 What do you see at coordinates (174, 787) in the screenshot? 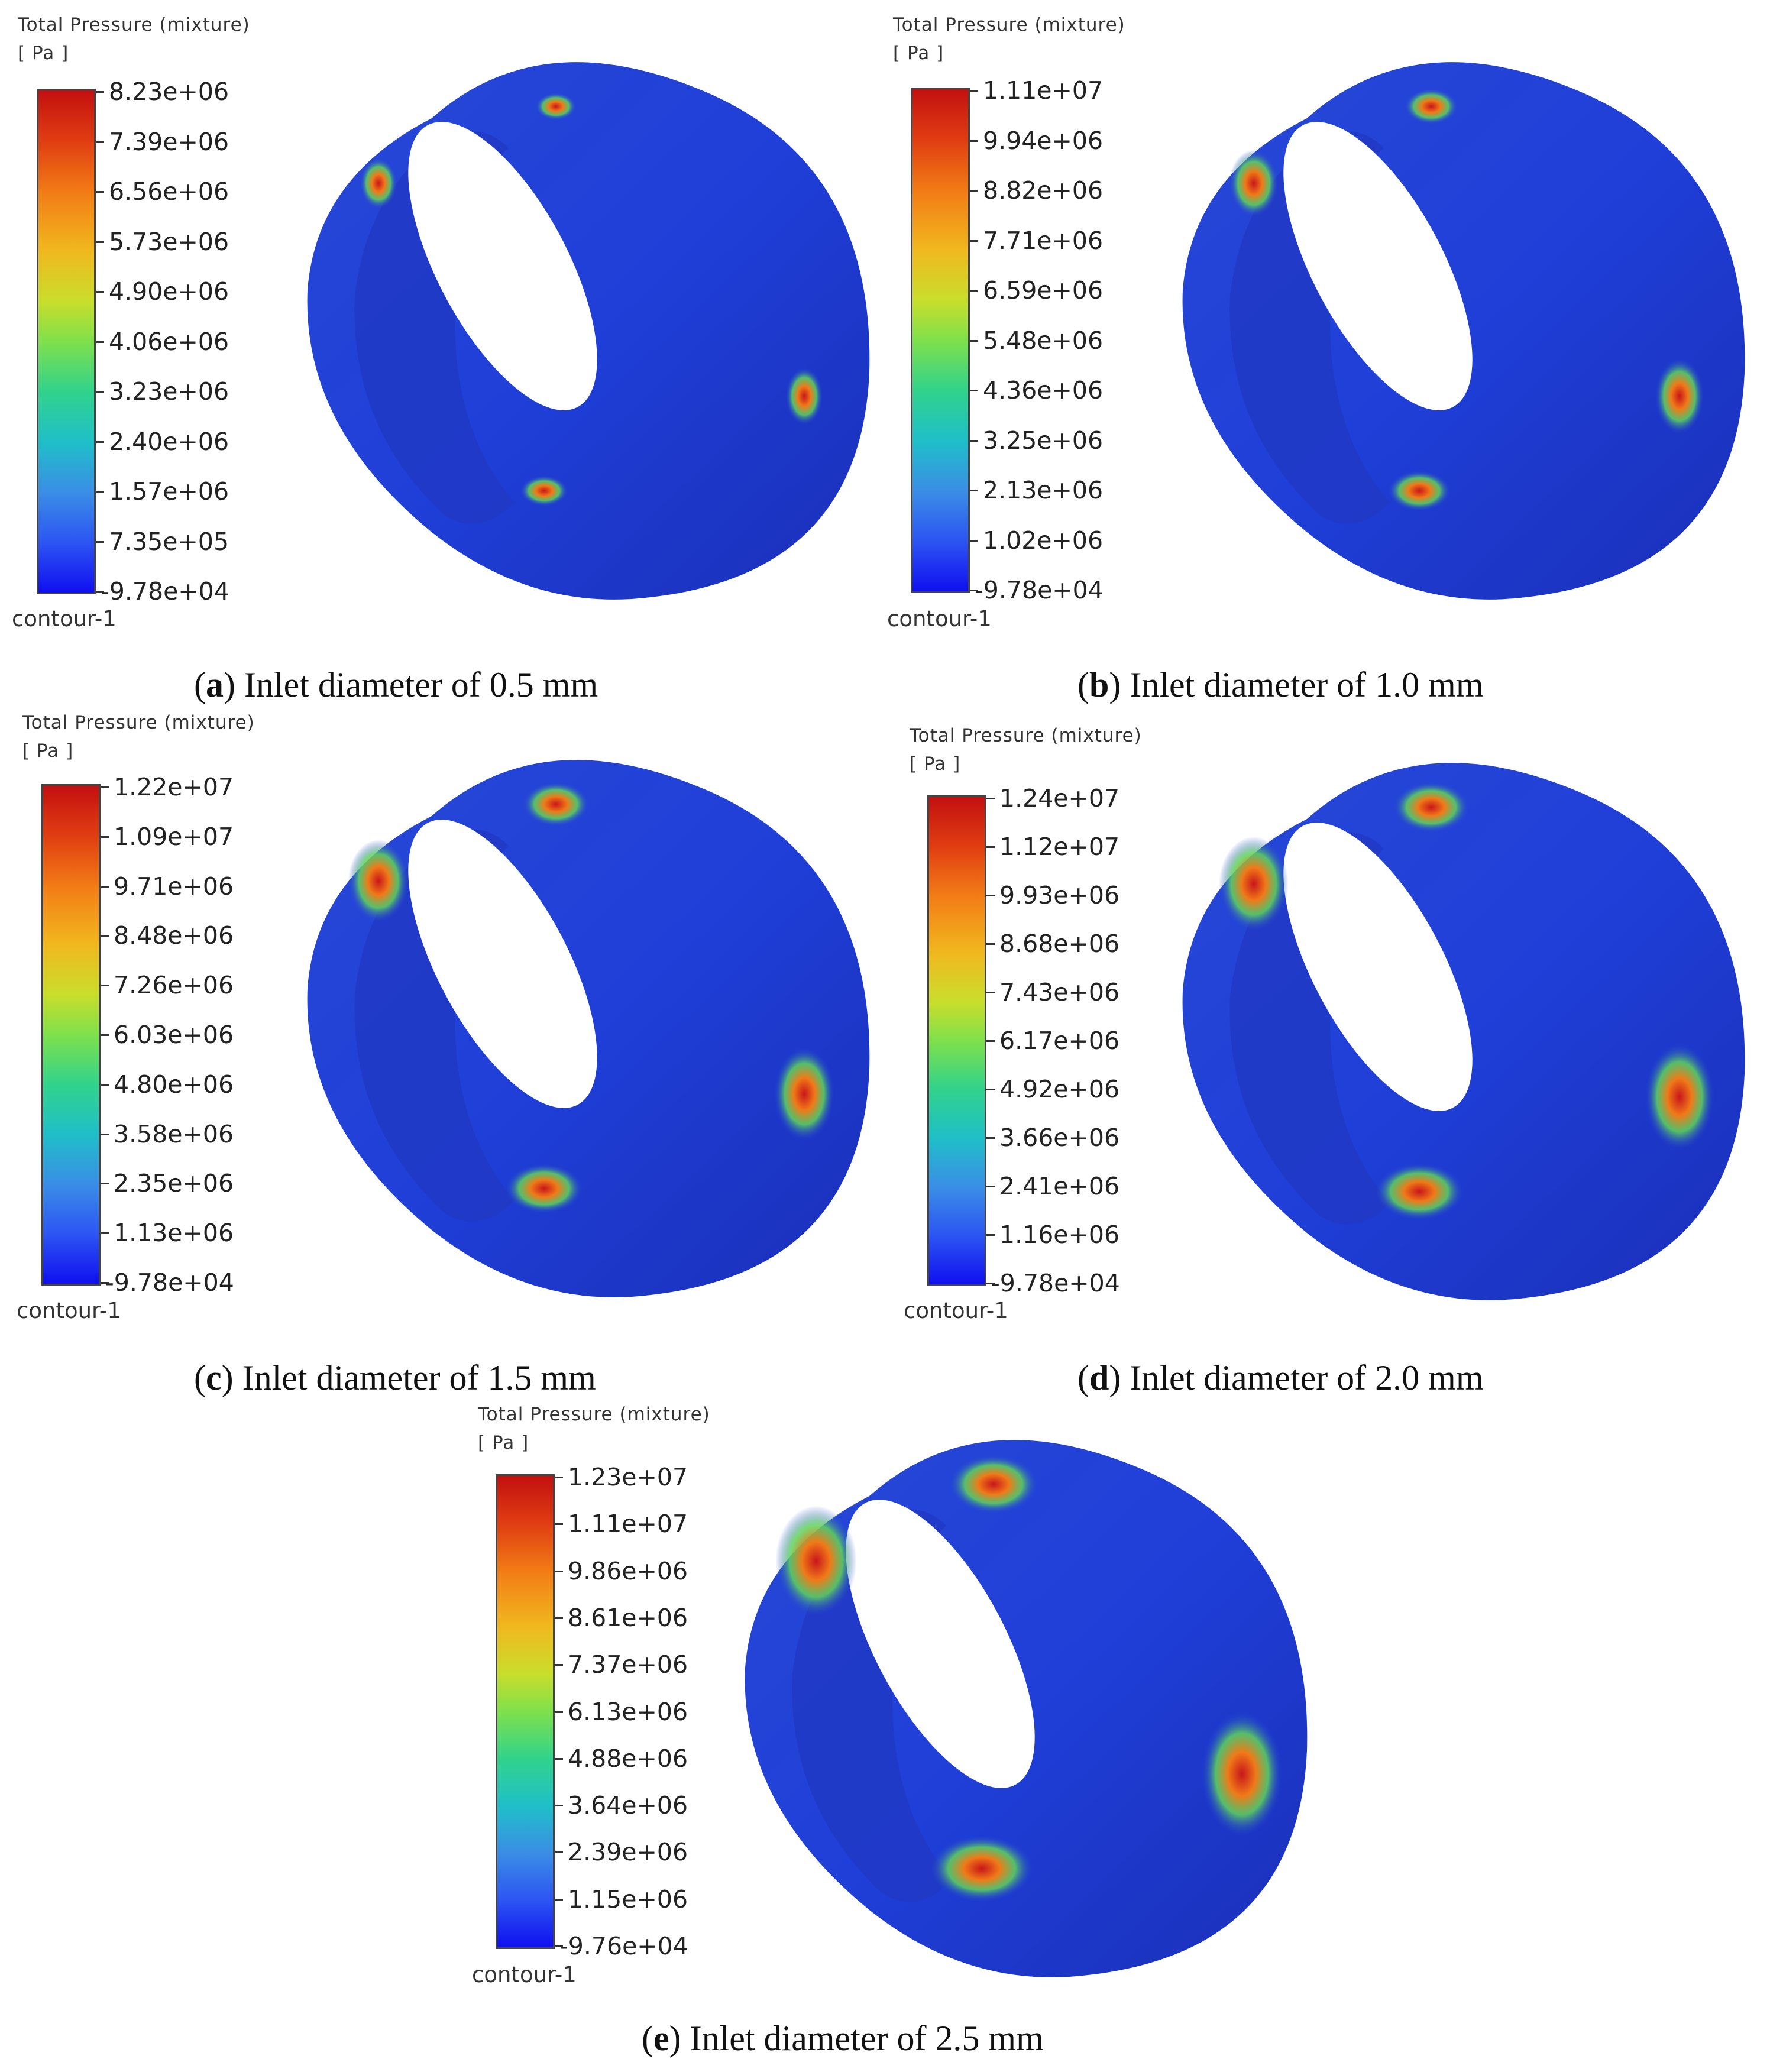
I see `colorbar-tick-label: 1.22e+07` at bounding box center [174, 787].